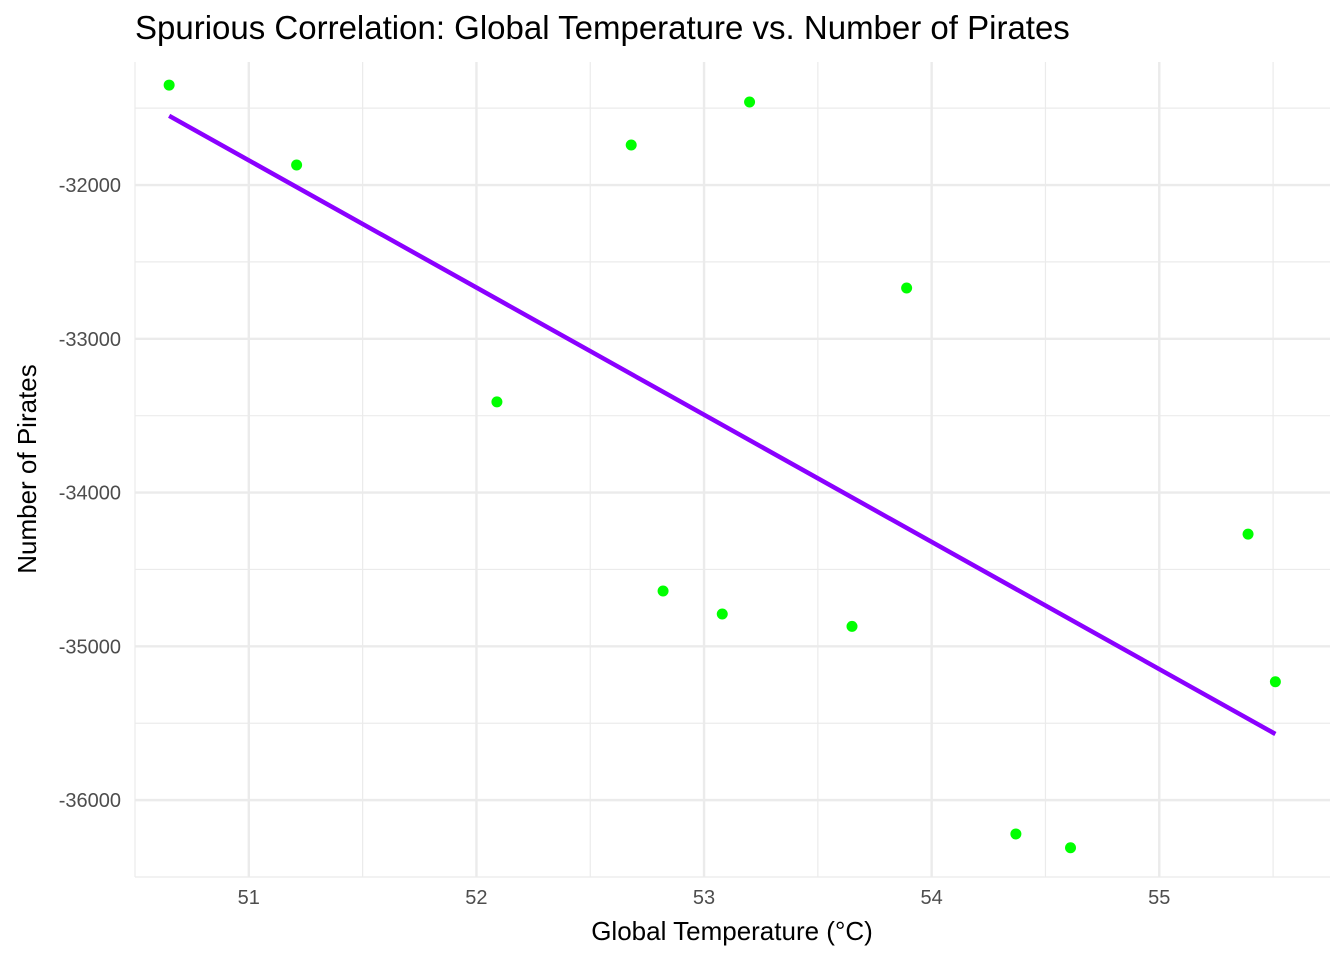 Image resolution: width=1344 pixels, height=960 pixels. Describe the element at coordinates (27, 469) in the screenshot. I see `y-axis-title: Number of Pirates` at that location.